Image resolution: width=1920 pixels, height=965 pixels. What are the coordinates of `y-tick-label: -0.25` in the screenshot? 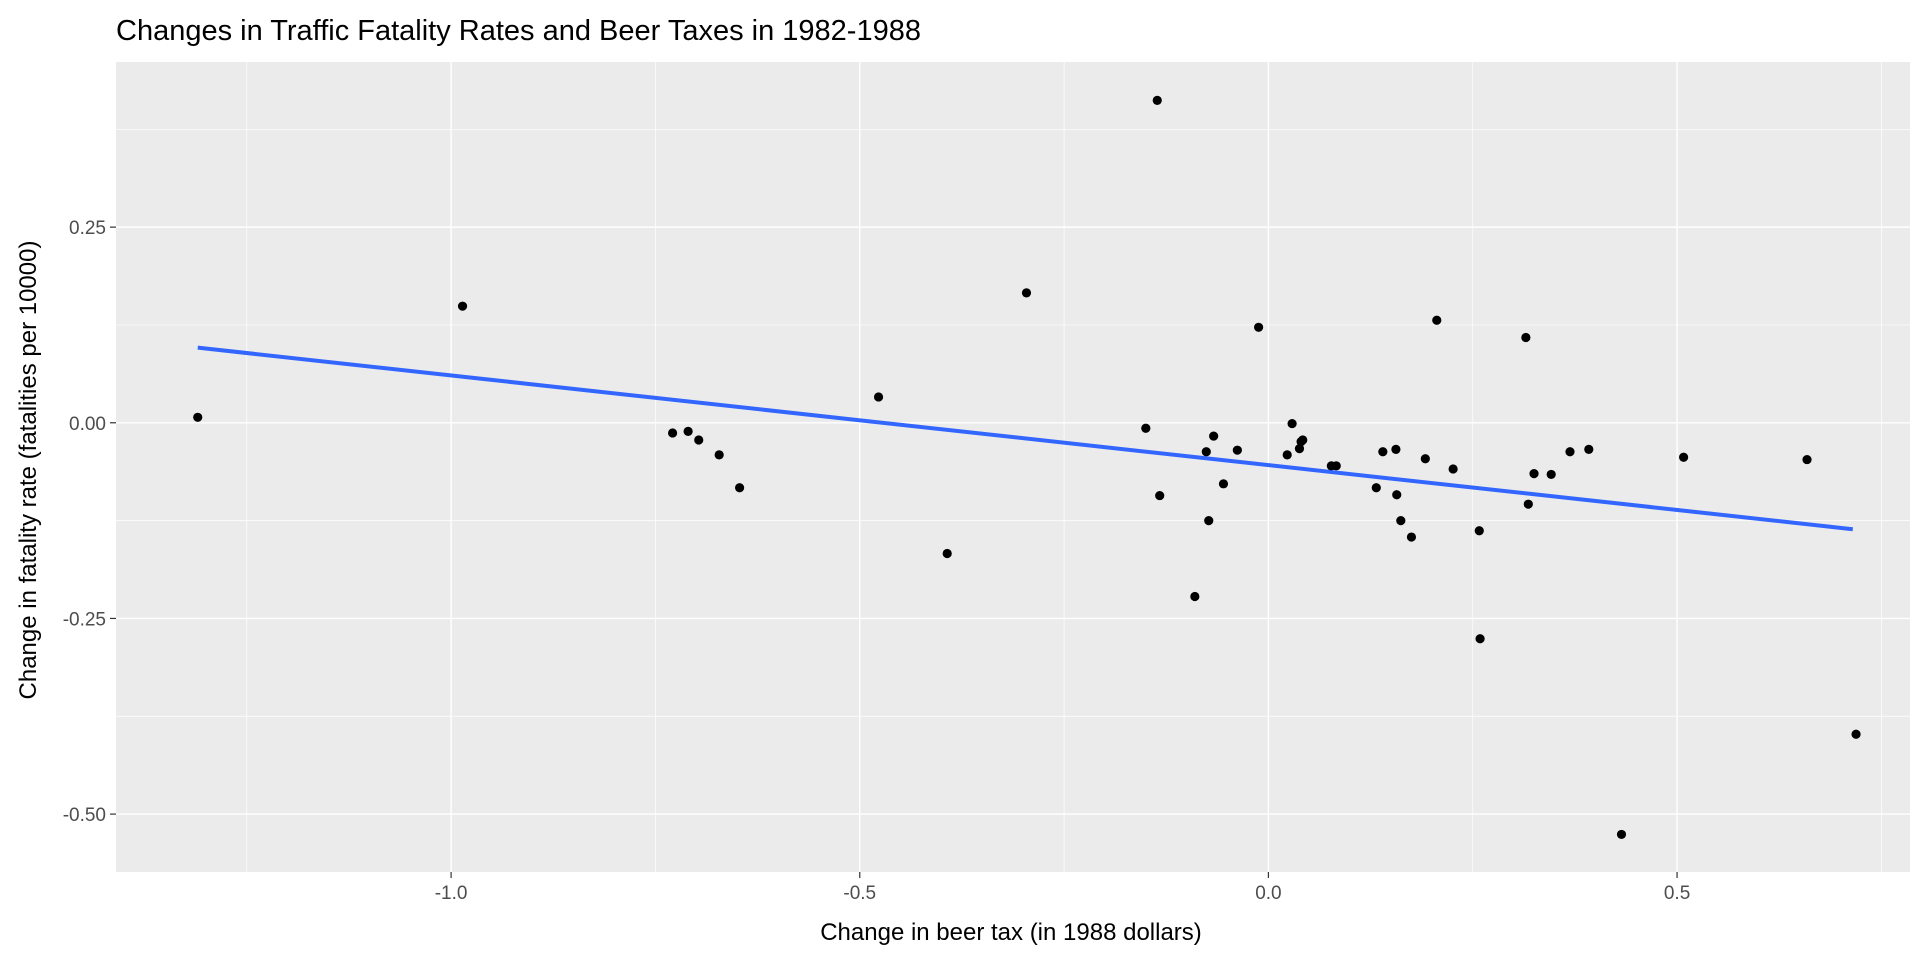 It's located at (84, 619).